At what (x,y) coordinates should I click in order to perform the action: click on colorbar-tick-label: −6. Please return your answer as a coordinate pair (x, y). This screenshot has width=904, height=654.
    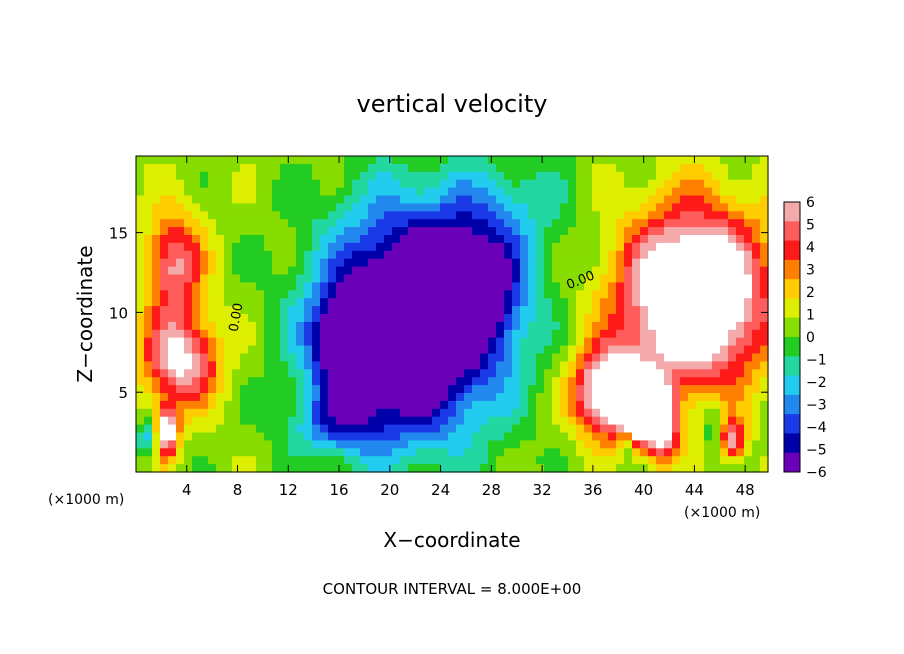
    Looking at the image, I should click on (816, 473).